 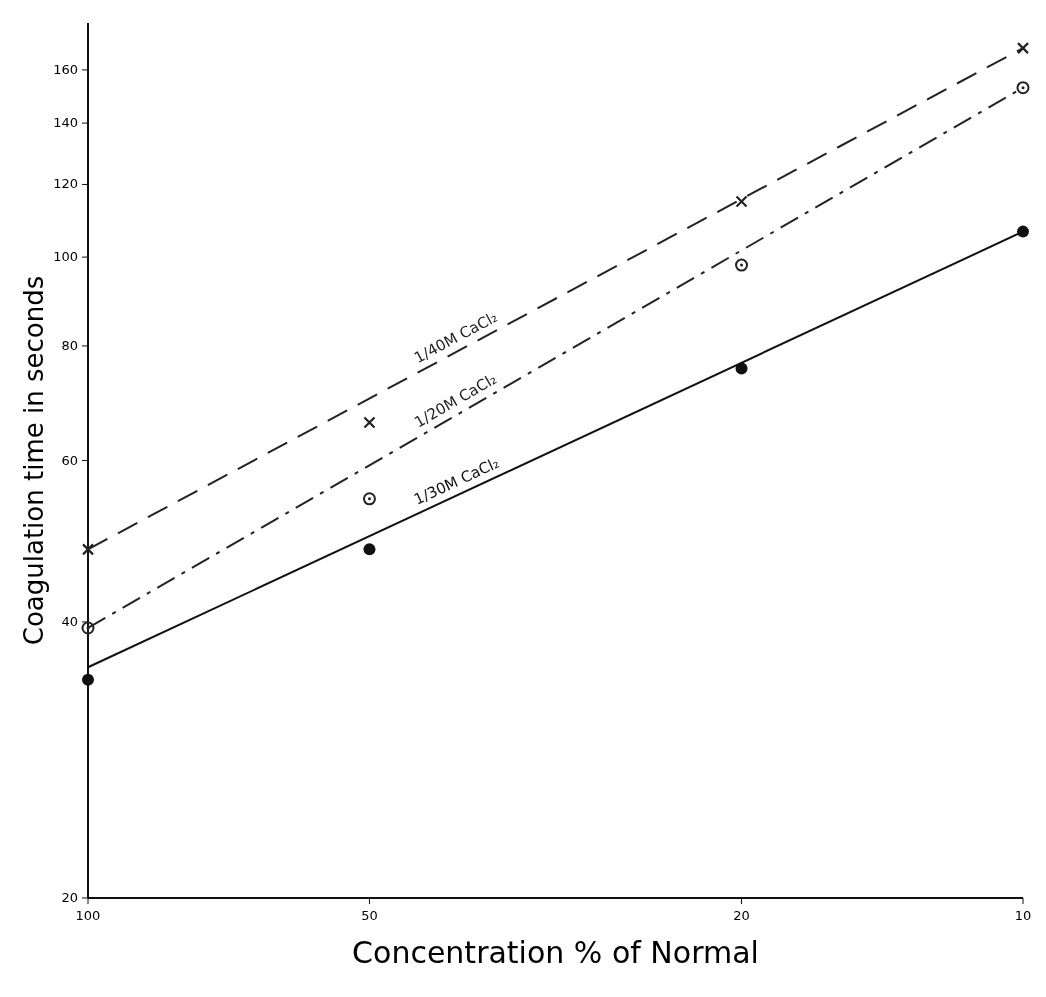 I want to click on y-tick-label: 80, so click(x=69, y=345).